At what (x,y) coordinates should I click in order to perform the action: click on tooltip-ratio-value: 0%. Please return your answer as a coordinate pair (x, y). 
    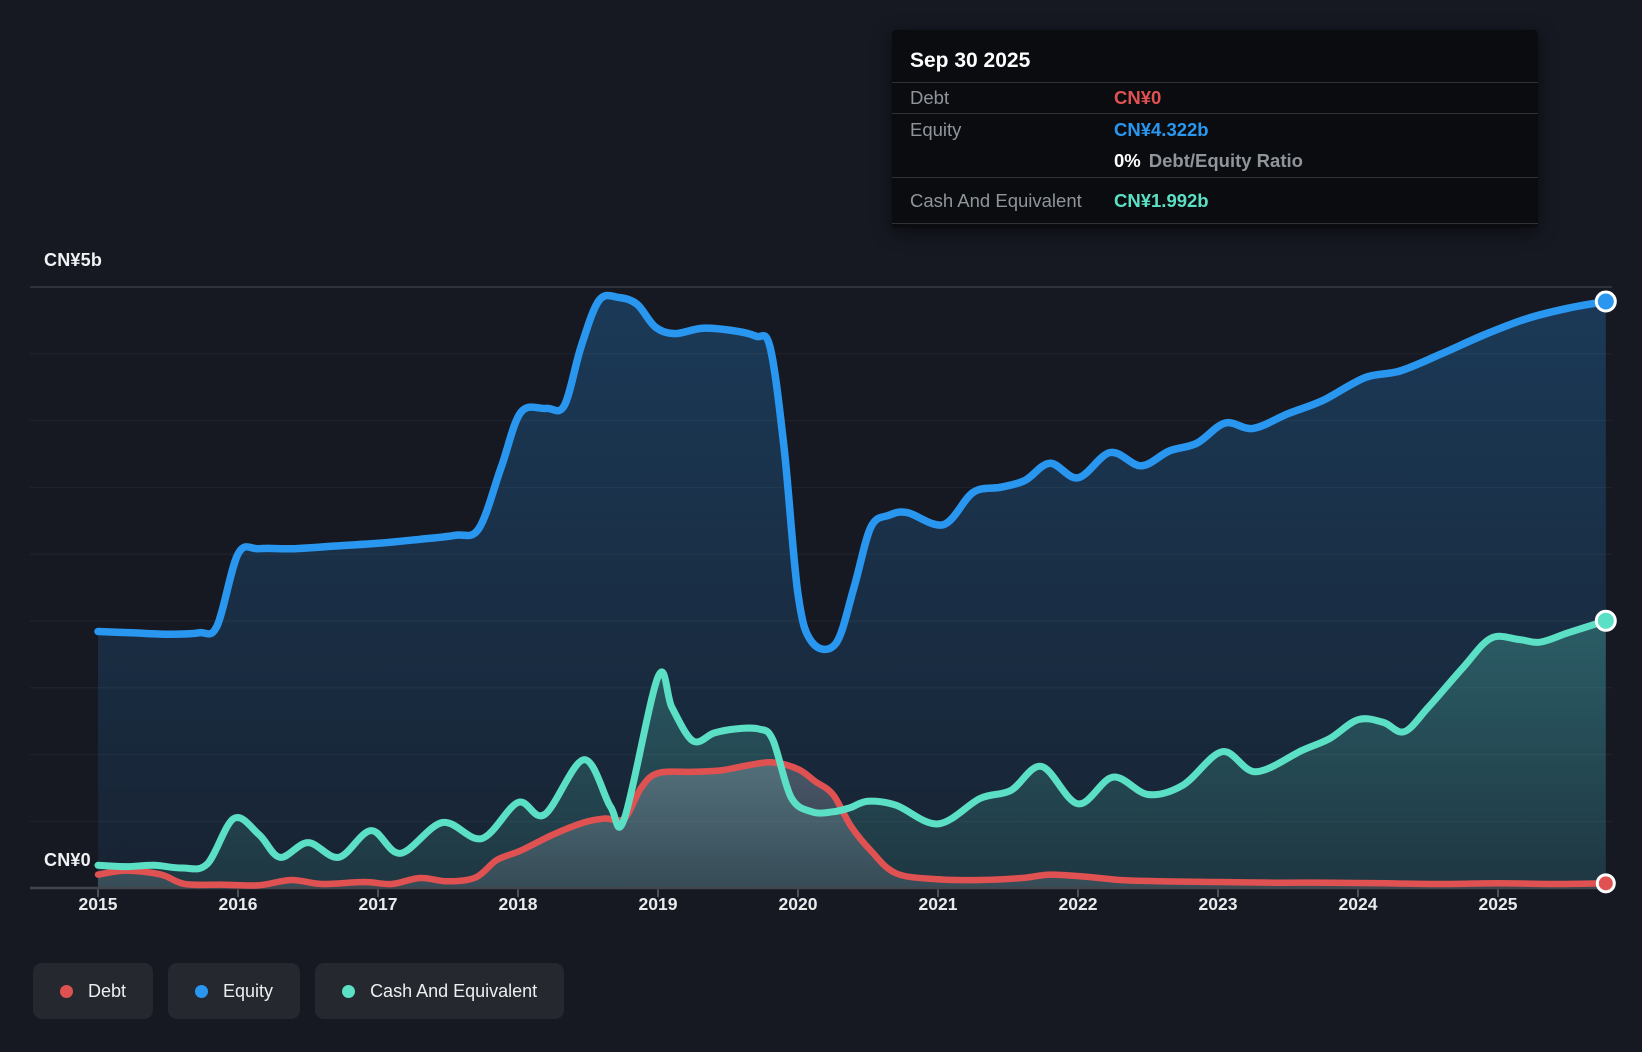
    Looking at the image, I should click on (1127, 160).